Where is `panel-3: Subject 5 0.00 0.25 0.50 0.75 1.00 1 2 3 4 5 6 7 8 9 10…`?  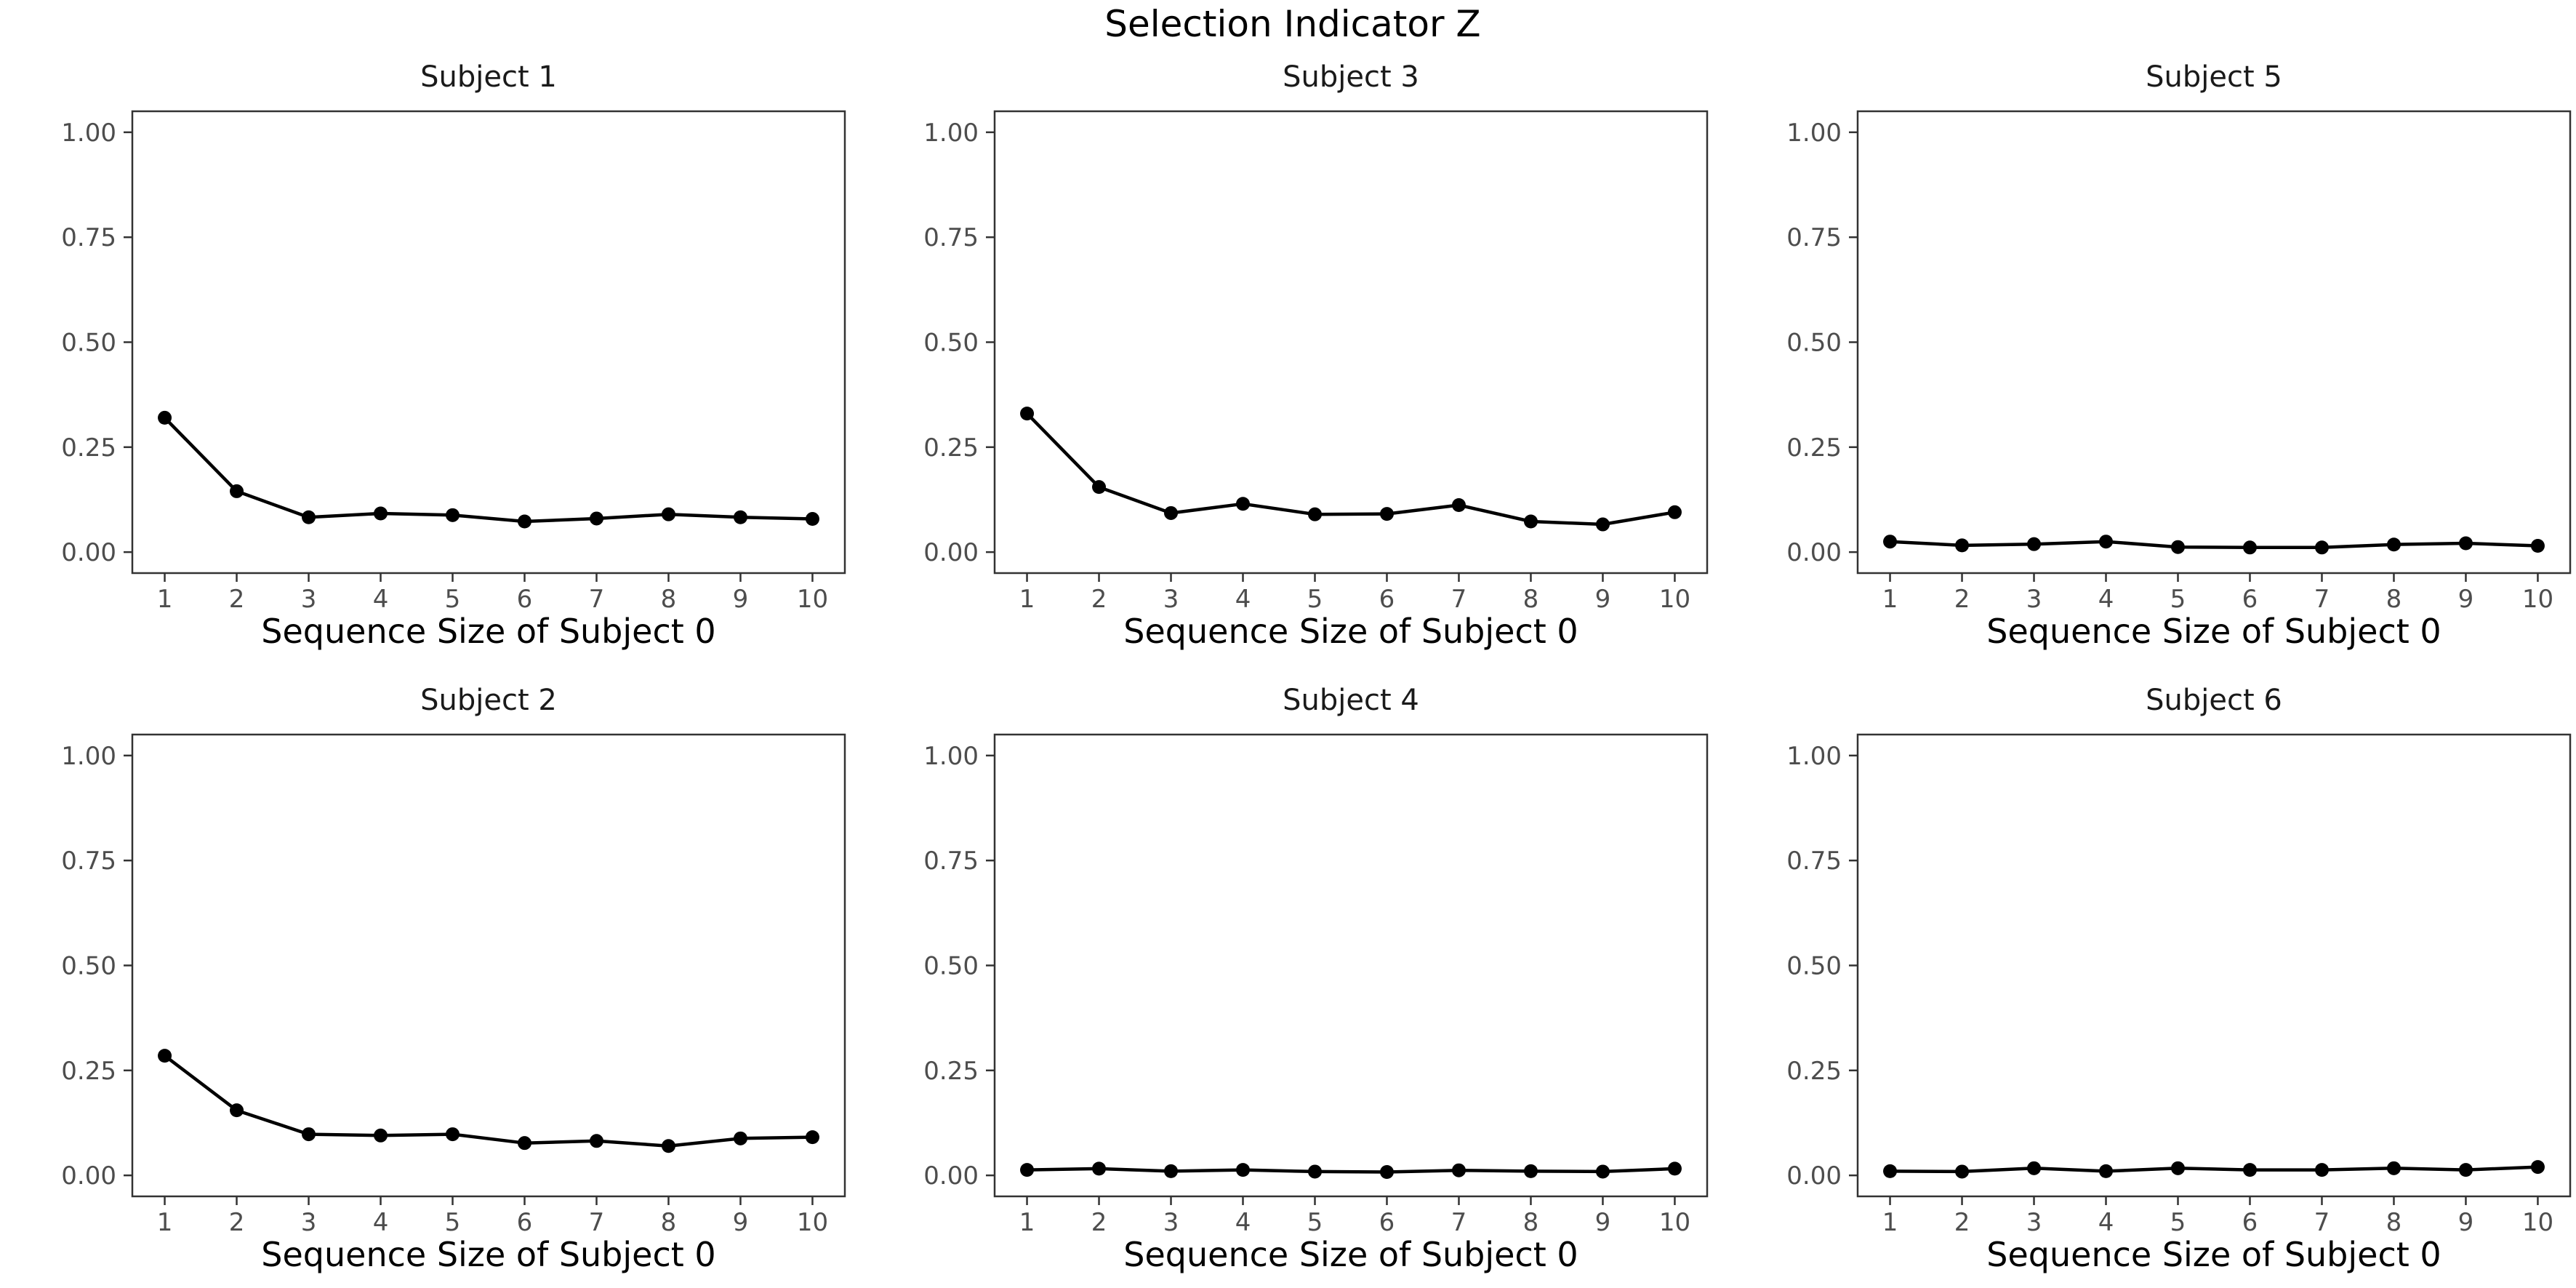
panel-3: Subject 5 0.00 0.25 0.50 0.75 1.00 1 2 3 4 5 6 7 8 9 10… is located at coordinates (2179, 355).